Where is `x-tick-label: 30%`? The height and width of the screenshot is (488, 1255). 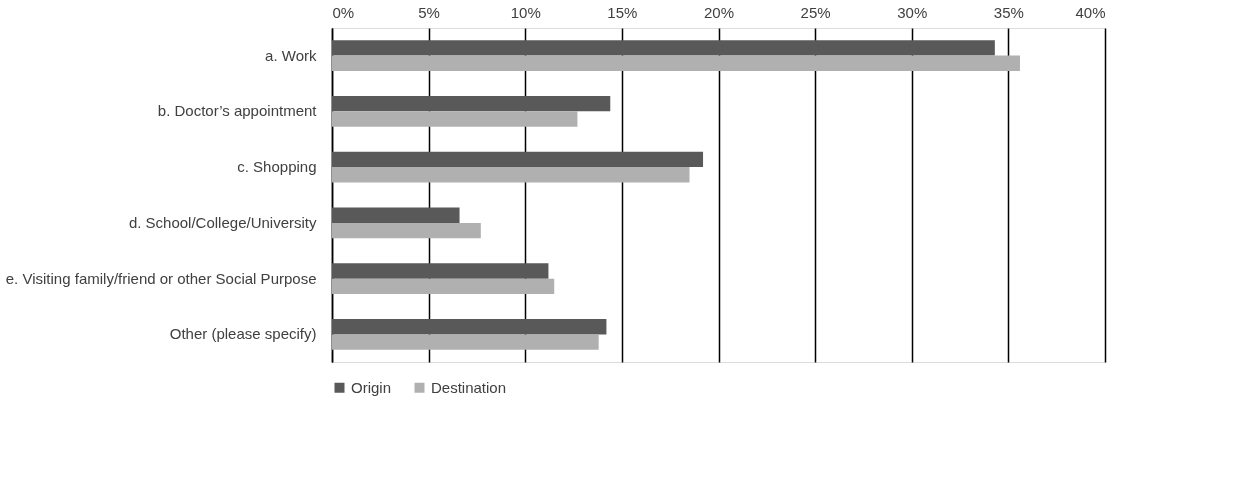
x-tick-label: 30% is located at coordinates (912, 12).